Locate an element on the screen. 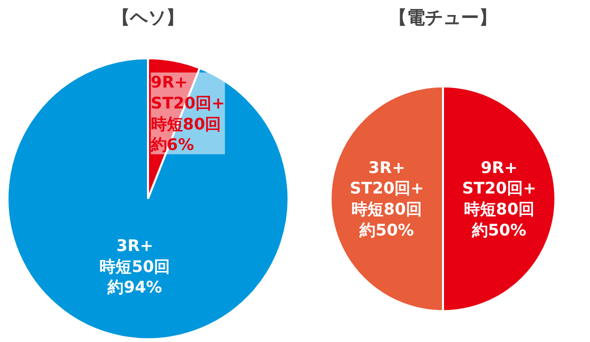  chart-title: 【電チュー】 is located at coordinates (443, 18).